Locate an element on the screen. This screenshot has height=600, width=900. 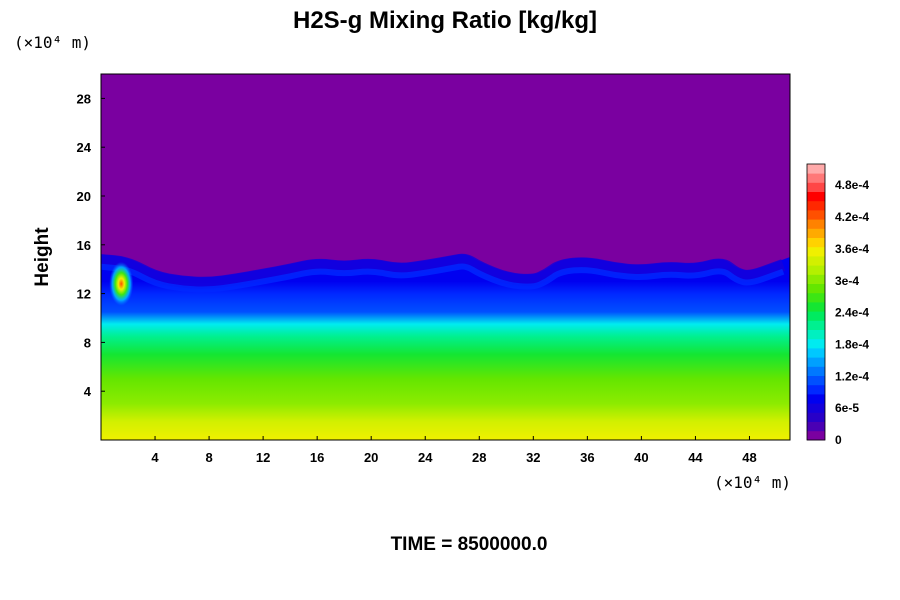
colorbar-label: 2.4e-4 is located at coordinates (852, 313).